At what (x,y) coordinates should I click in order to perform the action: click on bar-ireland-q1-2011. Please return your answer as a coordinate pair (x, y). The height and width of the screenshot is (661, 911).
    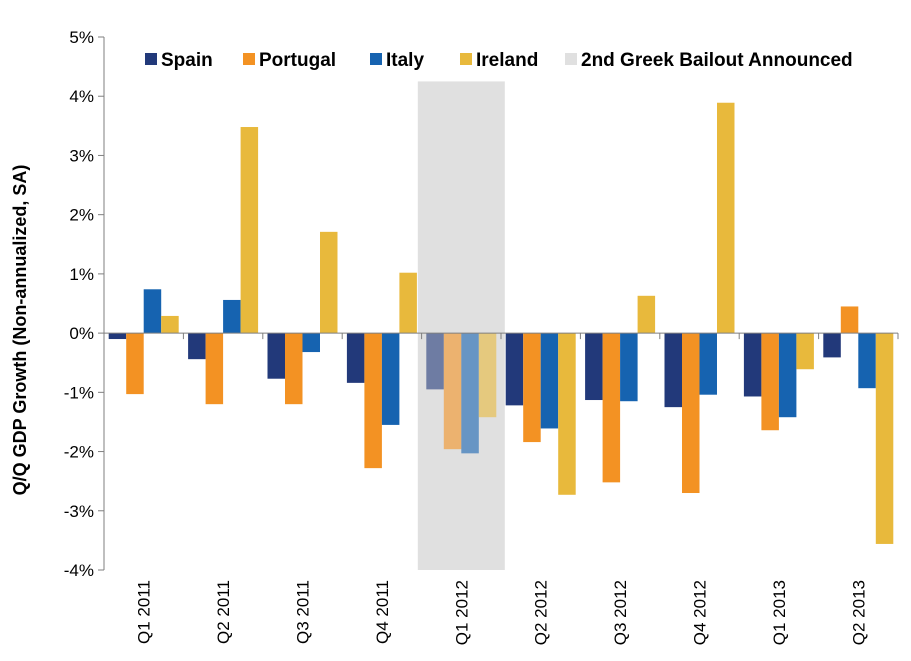
    Looking at the image, I should click on (170, 324).